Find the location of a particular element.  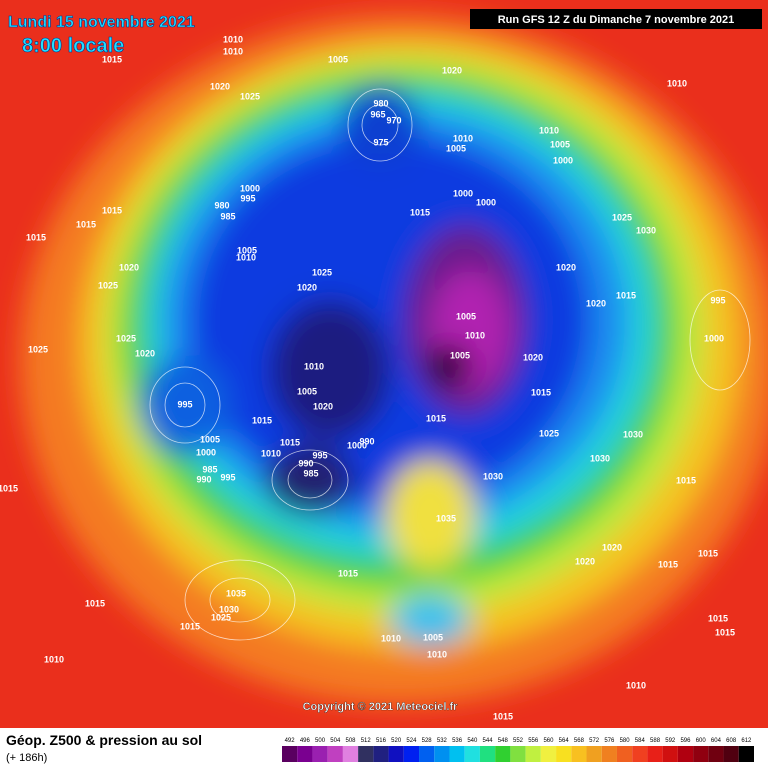

run-box is located at coordinates (616, 19).